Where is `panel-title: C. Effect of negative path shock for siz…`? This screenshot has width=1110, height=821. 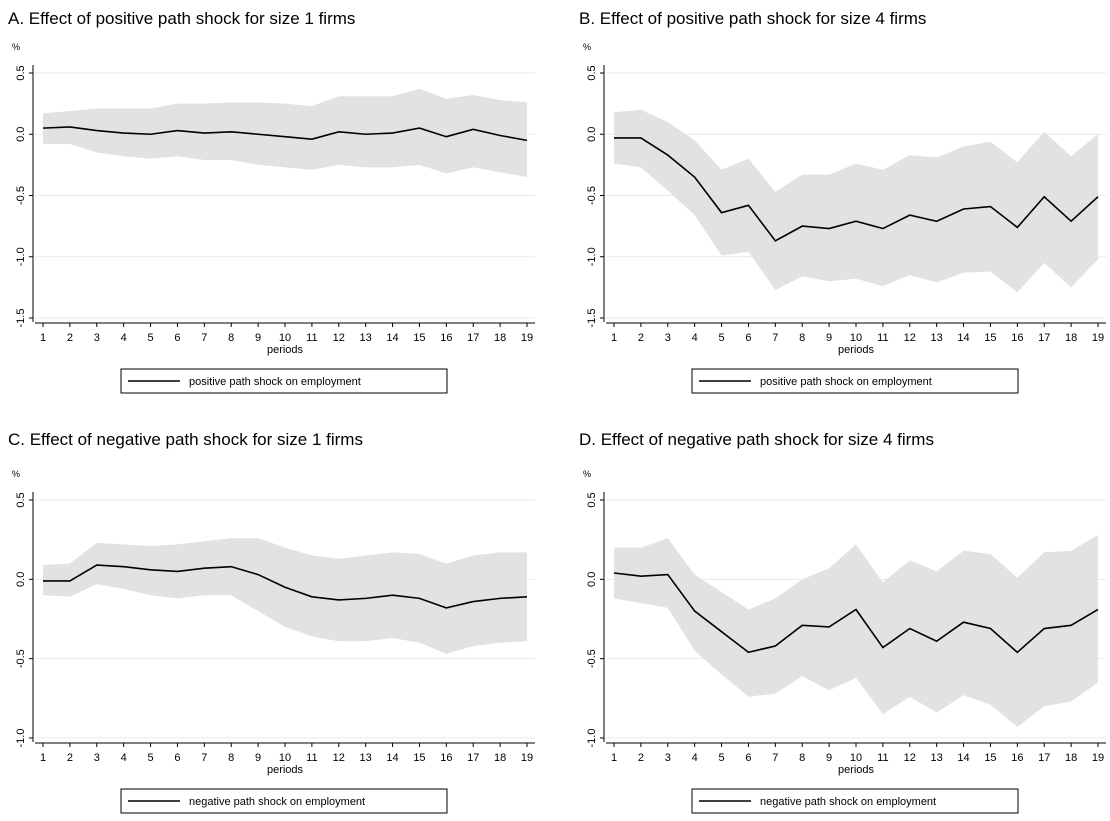 panel-title: C. Effect of negative path shock for siz… is located at coordinates (185, 439).